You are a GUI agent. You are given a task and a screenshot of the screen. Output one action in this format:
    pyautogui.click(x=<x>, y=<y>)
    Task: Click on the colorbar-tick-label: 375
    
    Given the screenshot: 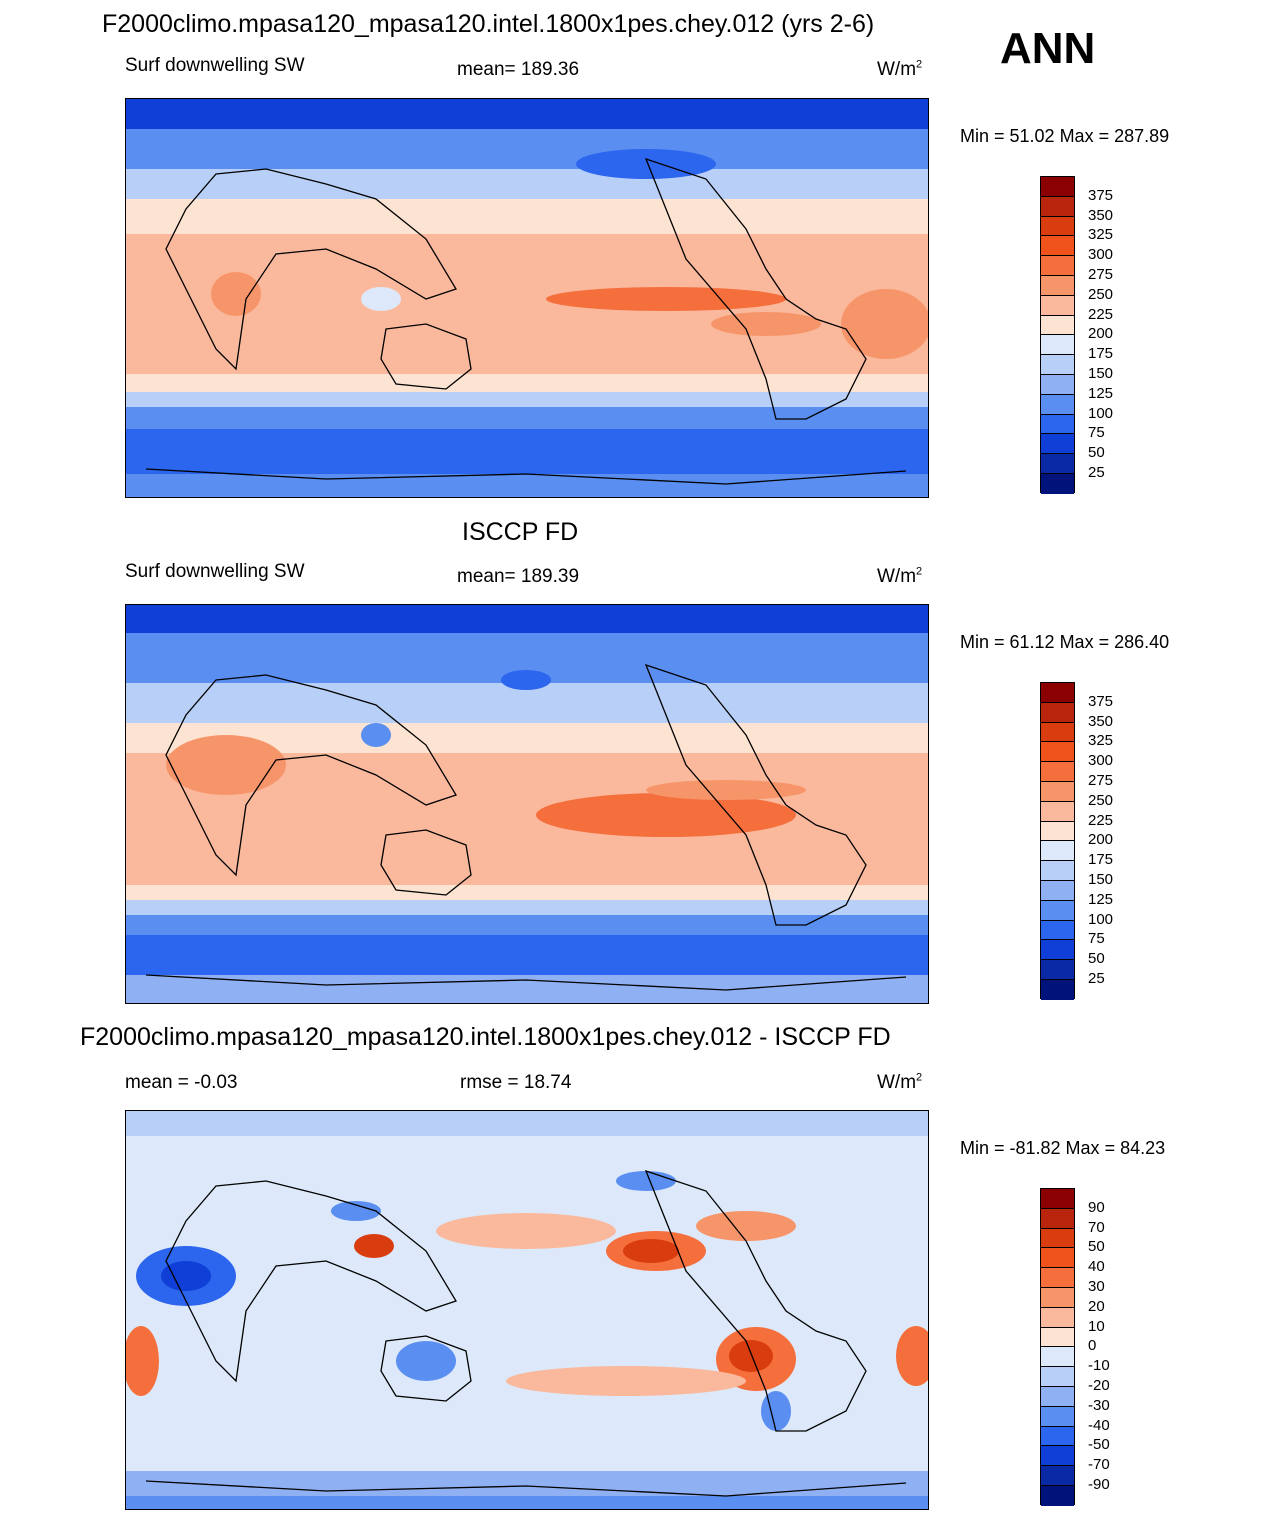 What is the action you would take?
    pyautogui.click(x=1101, y=195)
    